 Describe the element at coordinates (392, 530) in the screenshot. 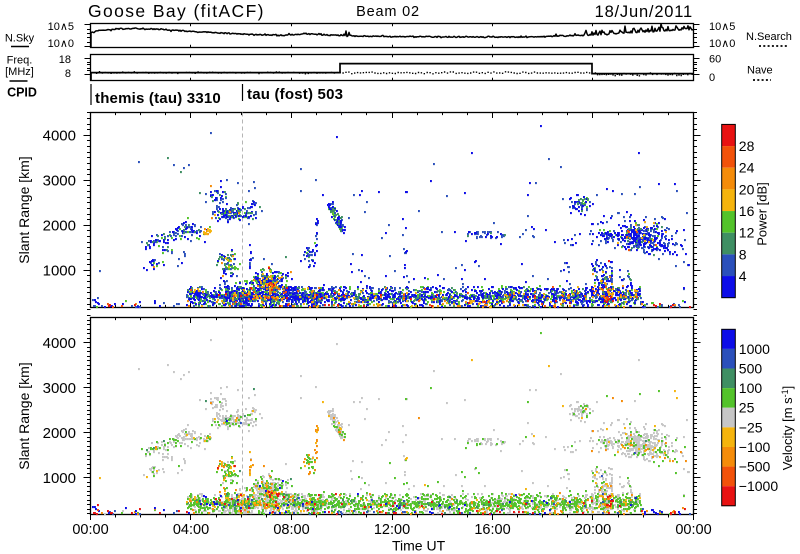

I see `svg-text: 12:00` at that location.